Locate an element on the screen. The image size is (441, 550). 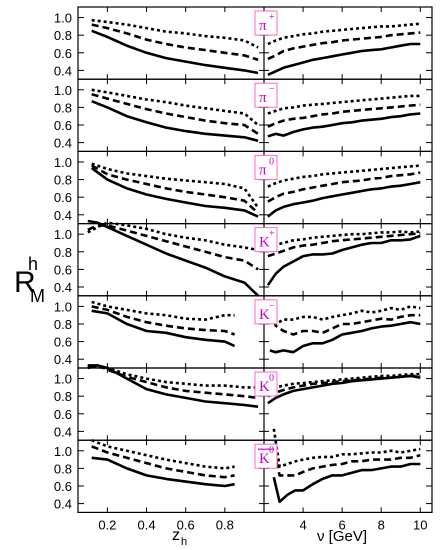
panel-1: 0.4 0.6 0.8 1.0 π+ is located at coordinates (243, 43).